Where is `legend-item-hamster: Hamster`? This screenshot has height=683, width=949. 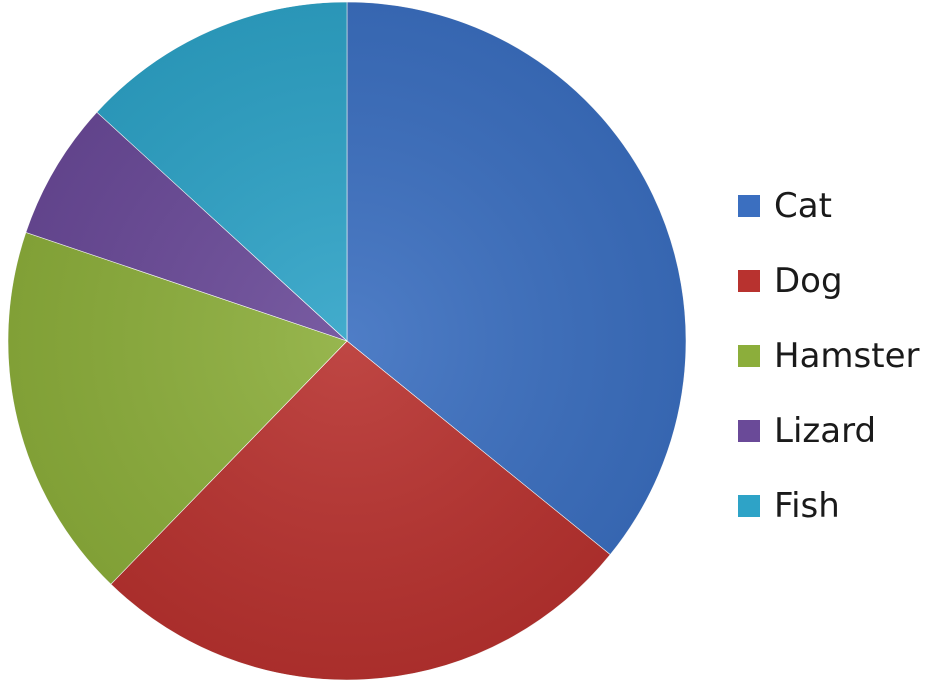
legend-item-hamster: Hamster is located at coordinates (828, 355).